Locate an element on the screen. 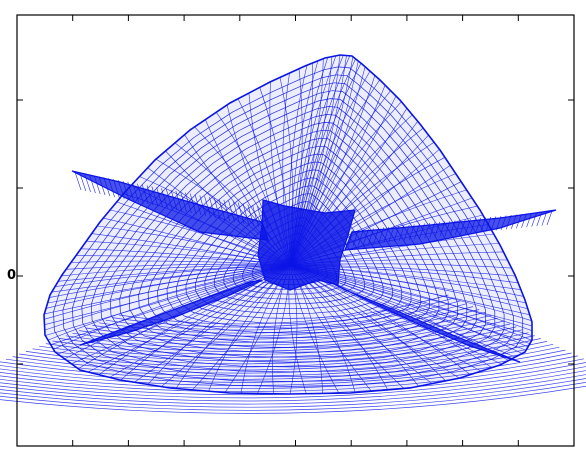  star-wireframe is located at coordinates (313, 209).